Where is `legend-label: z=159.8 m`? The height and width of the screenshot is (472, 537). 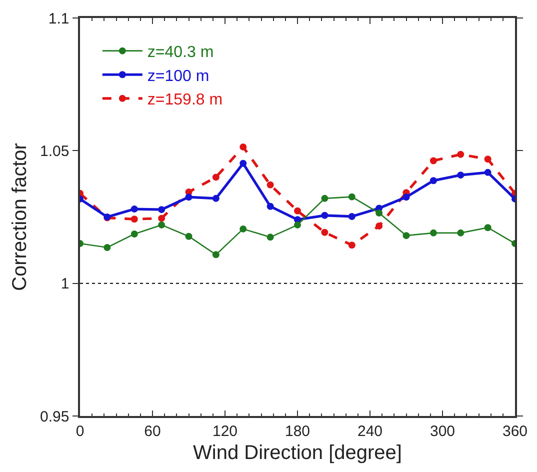 legend-label: z=159.8 m is located at coordinates (185, 100).